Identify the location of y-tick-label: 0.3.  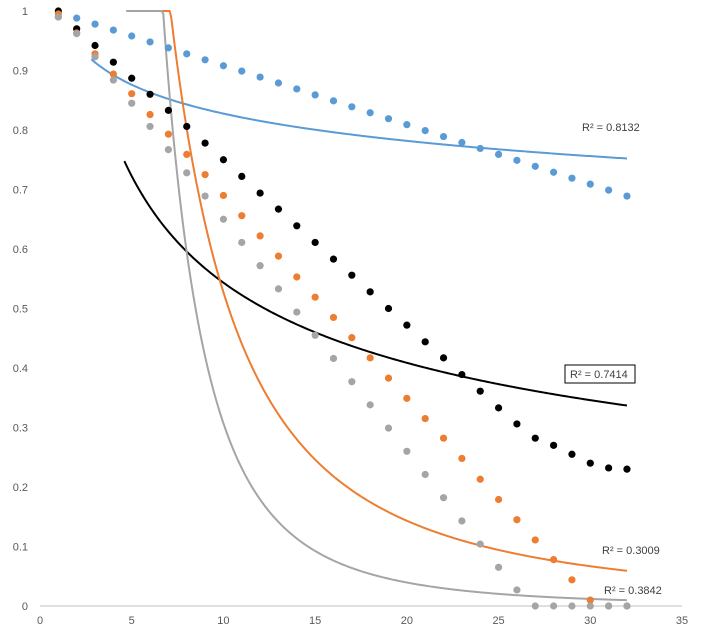
(20, 429).